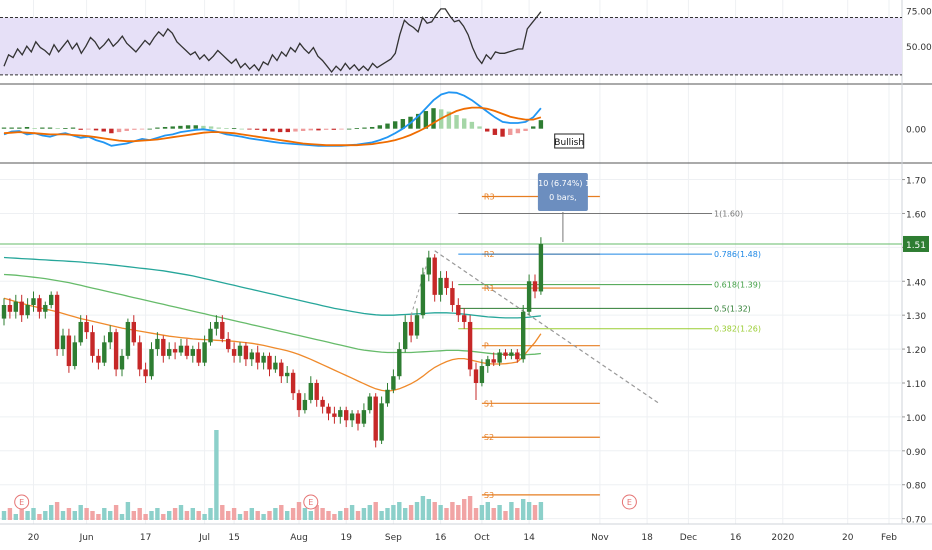  What do you see at coordinates (272, 119) in the screenshot?
I see `macd-line` at bounding box center [272, 119].